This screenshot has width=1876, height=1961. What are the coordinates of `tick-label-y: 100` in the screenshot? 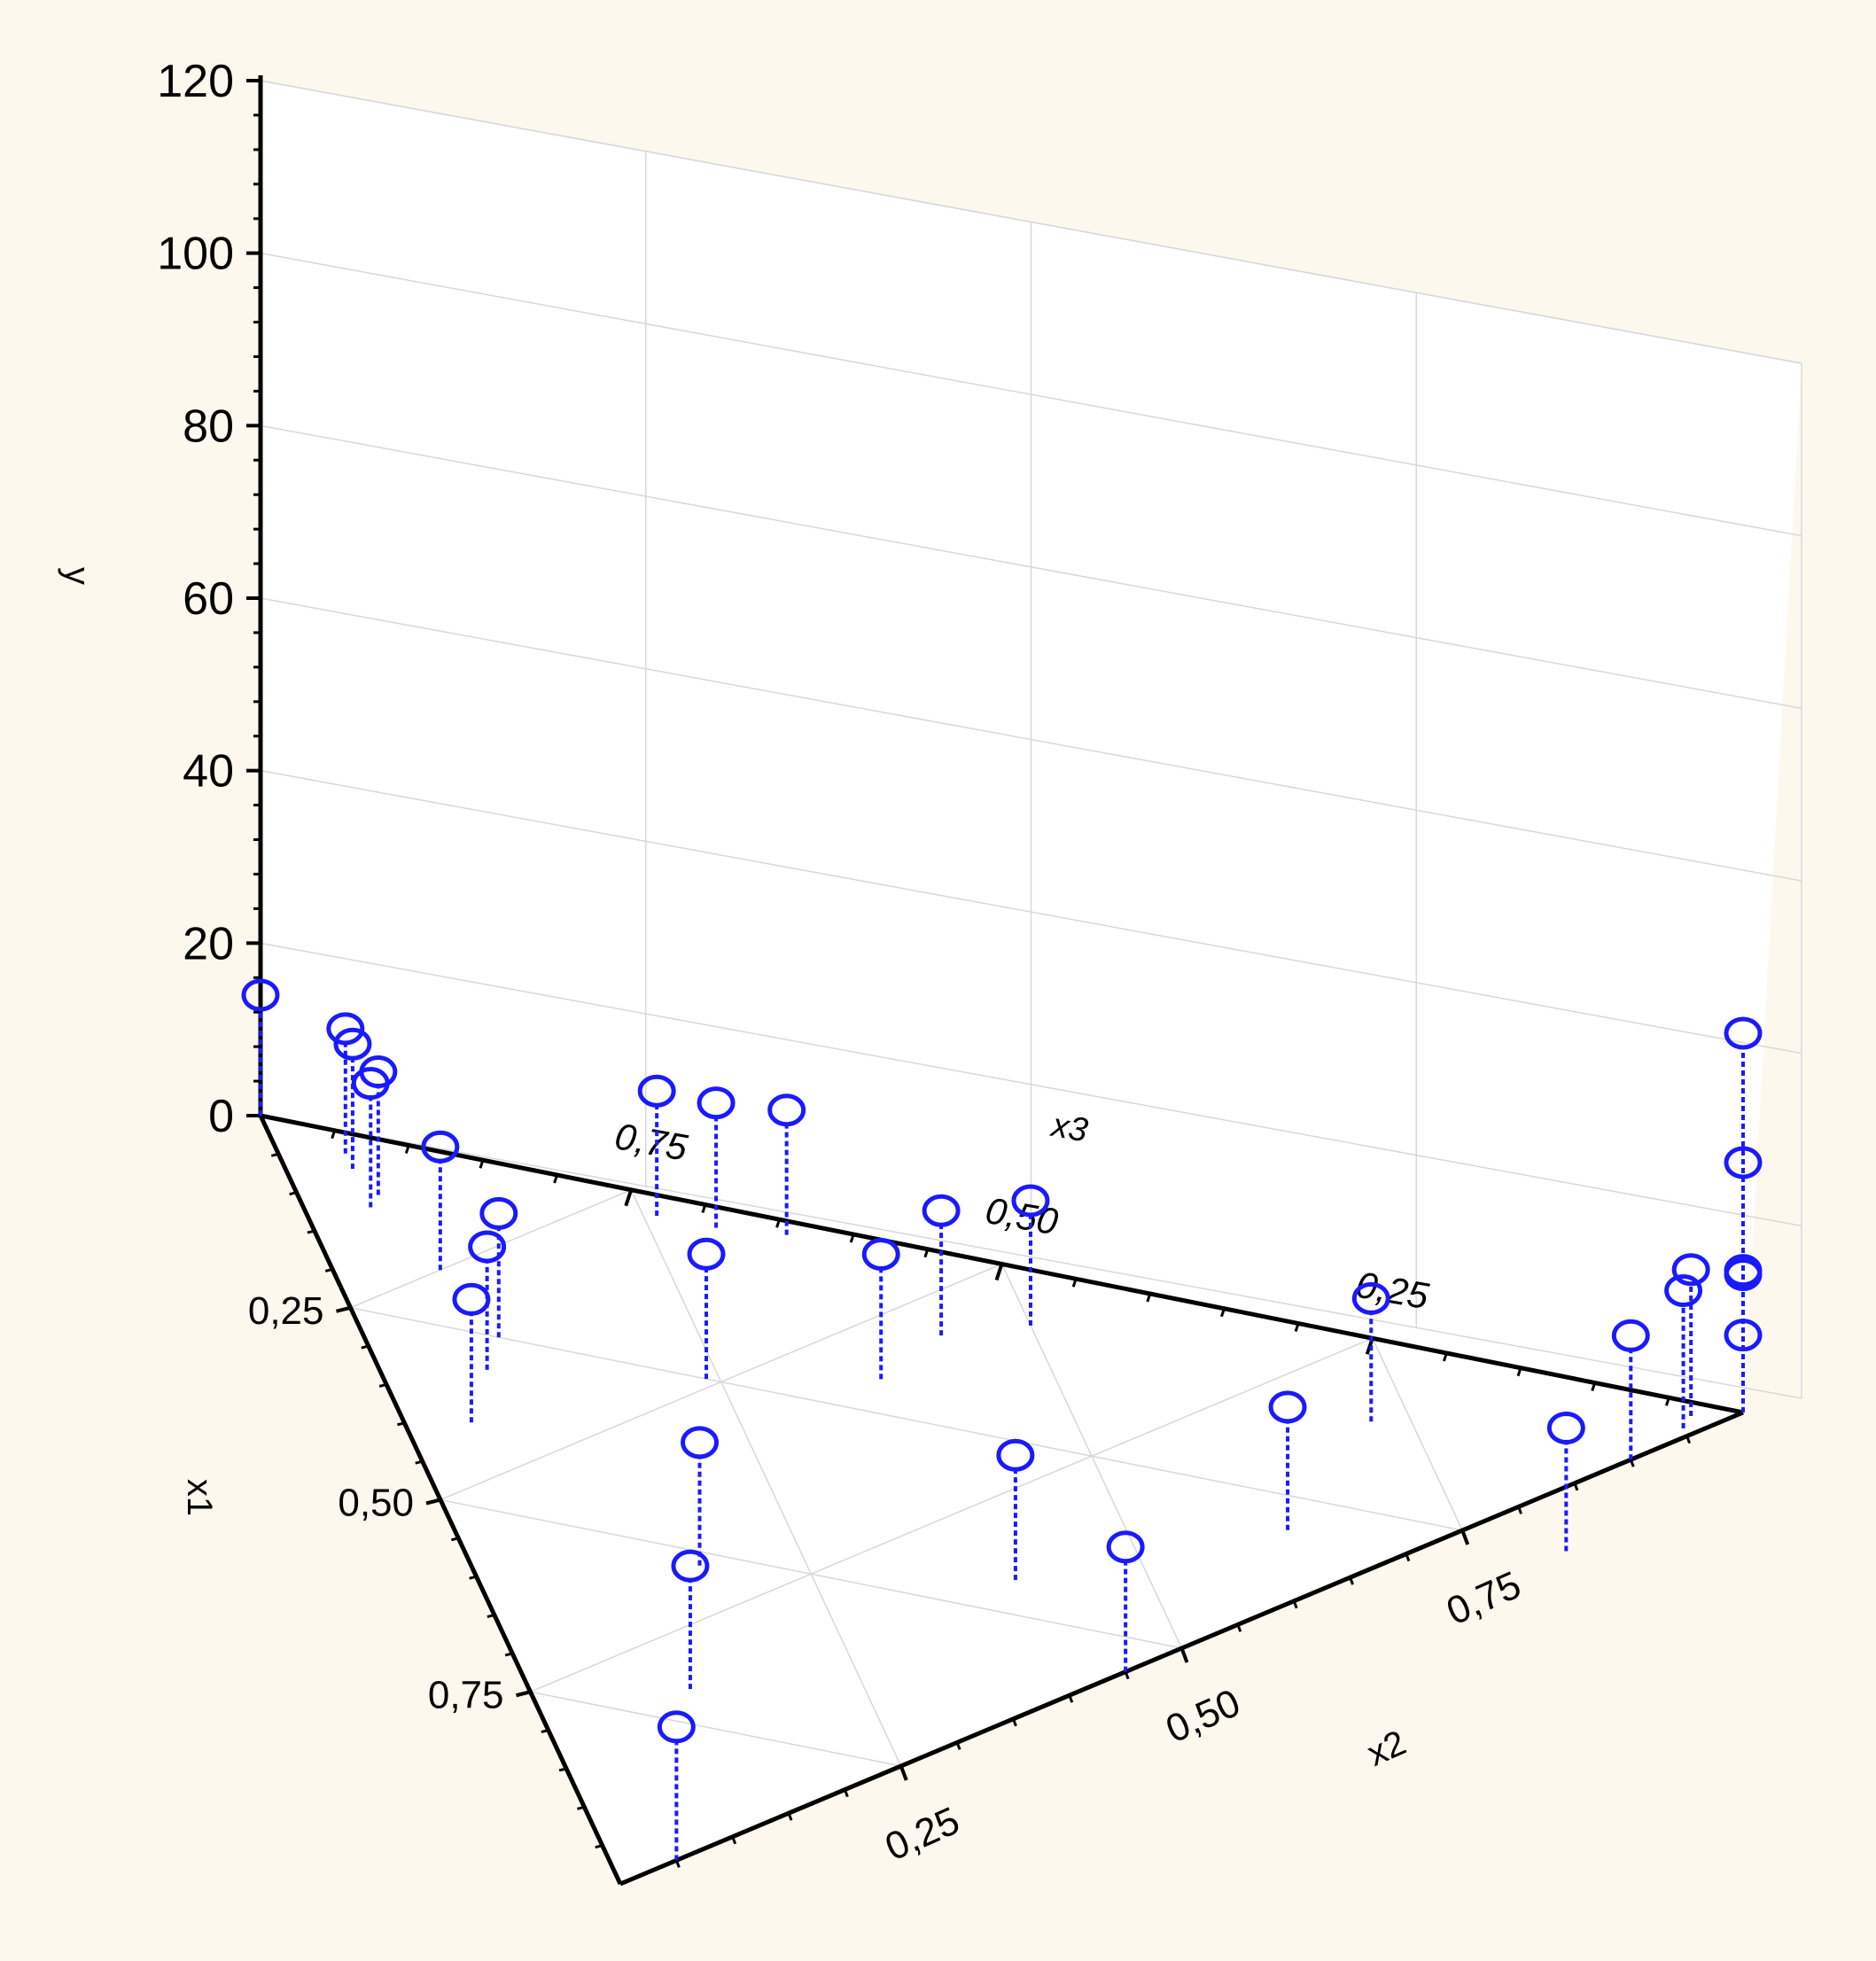 It's located at (195, 255).